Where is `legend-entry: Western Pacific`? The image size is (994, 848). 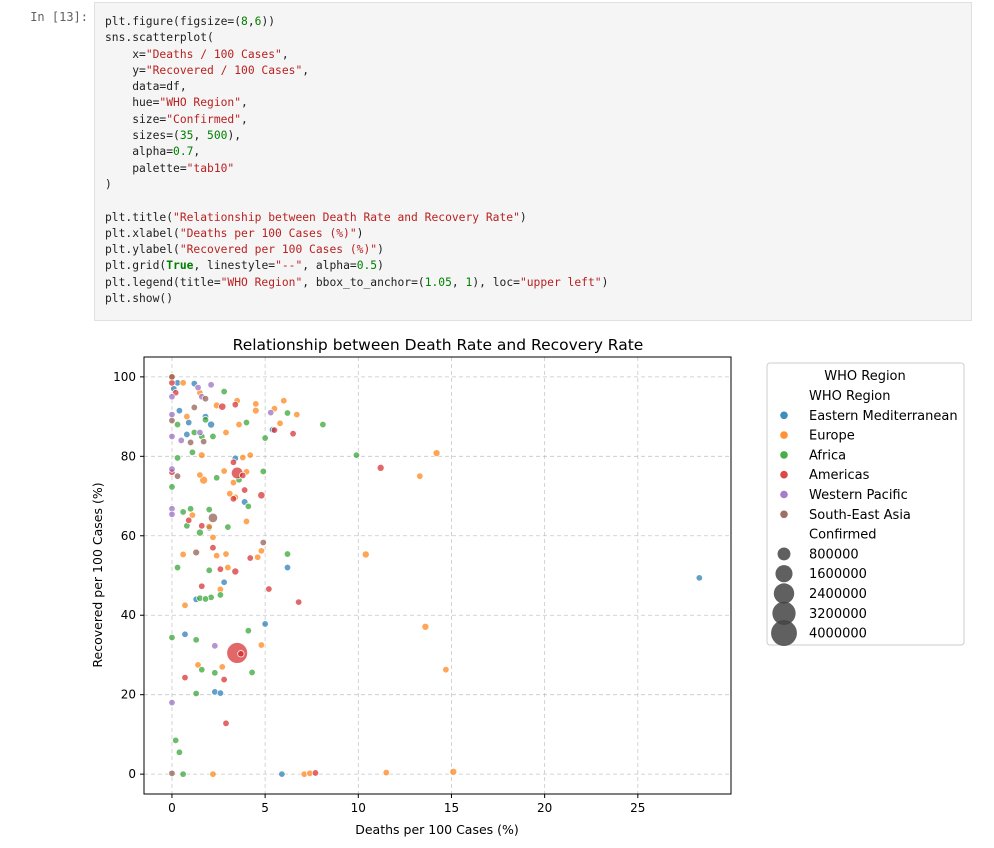 legend-entry: Western Pacific is located at coordinates (858, 495).